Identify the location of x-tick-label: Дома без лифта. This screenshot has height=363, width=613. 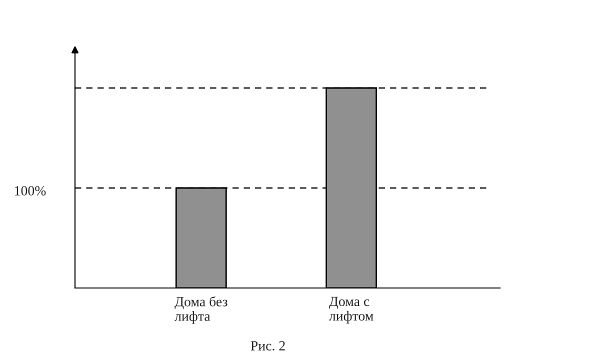
(201, 310).